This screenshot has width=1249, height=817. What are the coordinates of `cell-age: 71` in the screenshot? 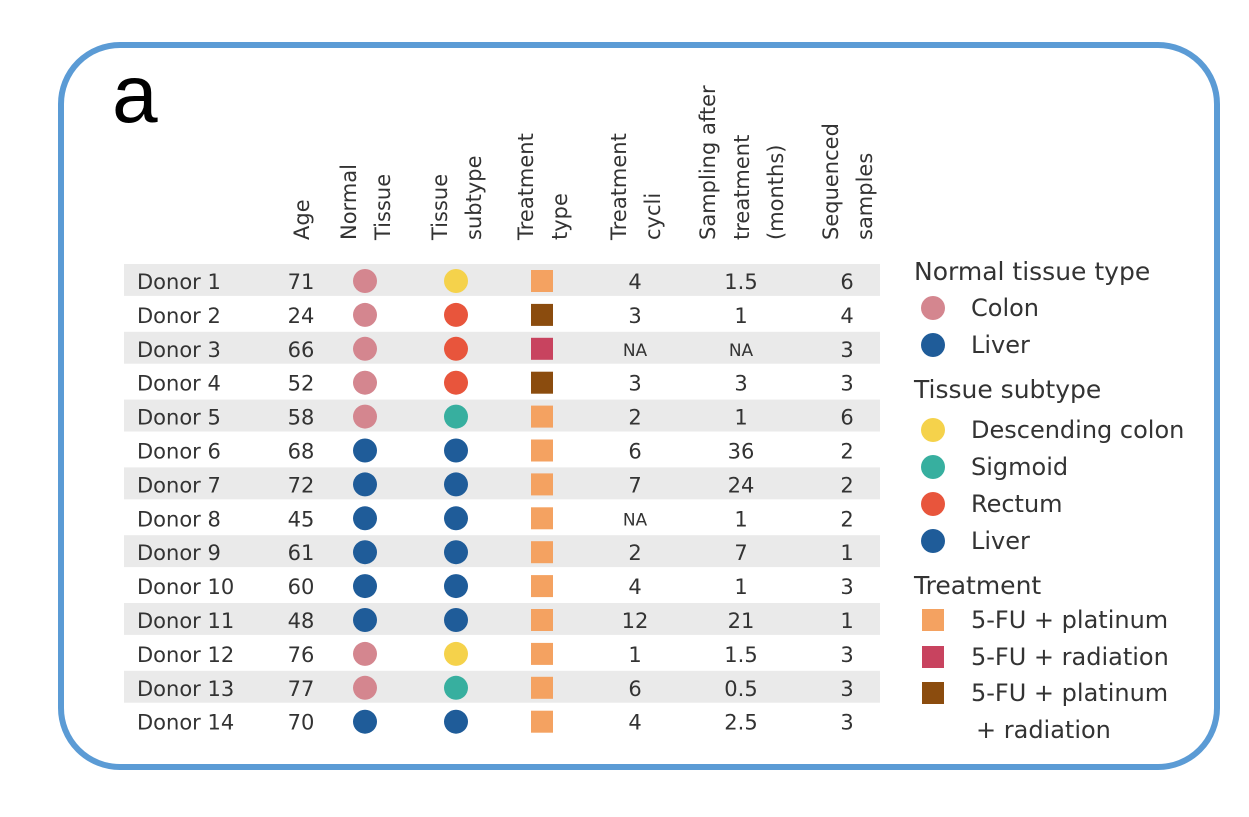 It's located at (301, 282).